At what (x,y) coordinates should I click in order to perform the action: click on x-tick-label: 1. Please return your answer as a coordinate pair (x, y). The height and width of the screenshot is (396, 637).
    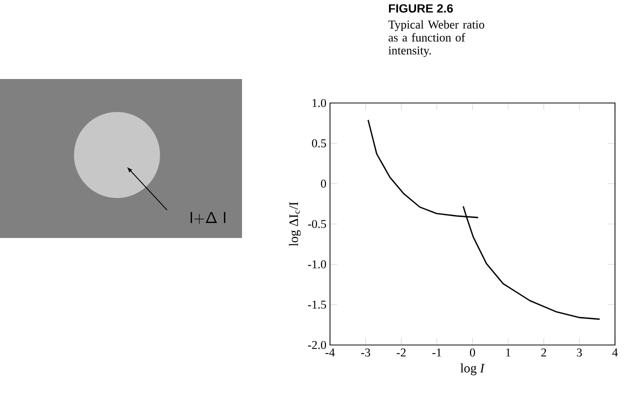
    Looking at the image, I should click on (508, 352).